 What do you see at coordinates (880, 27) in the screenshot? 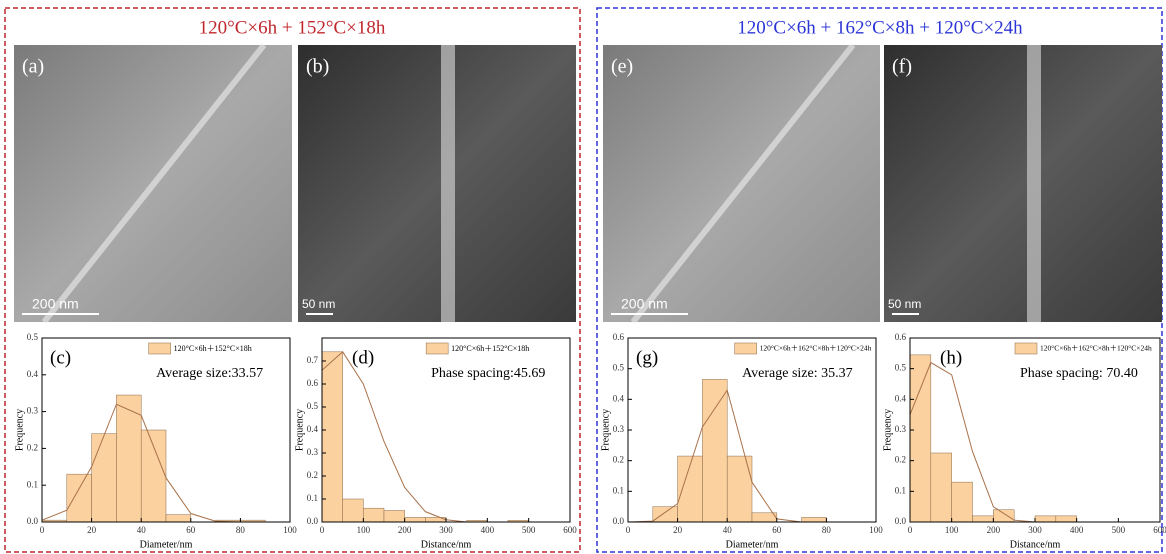
I see `group-title: 120°C×6h + 162°C×8h + 120°C×24h` at bounding box center [880, 27].